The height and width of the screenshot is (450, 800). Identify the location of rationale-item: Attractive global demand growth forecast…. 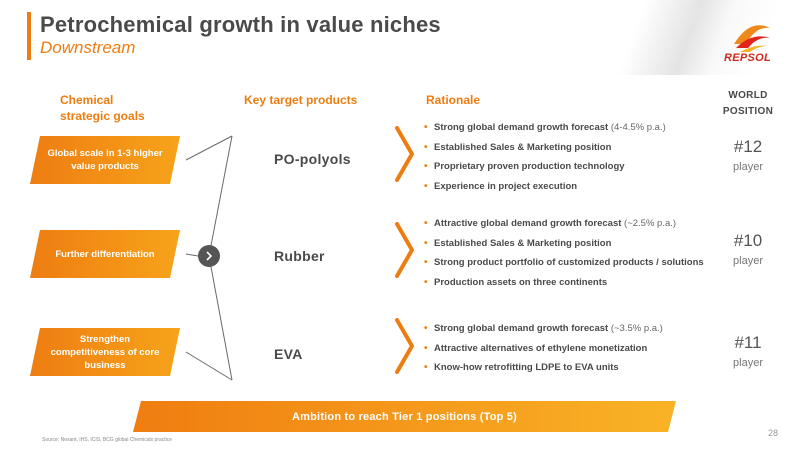
(564, 227).